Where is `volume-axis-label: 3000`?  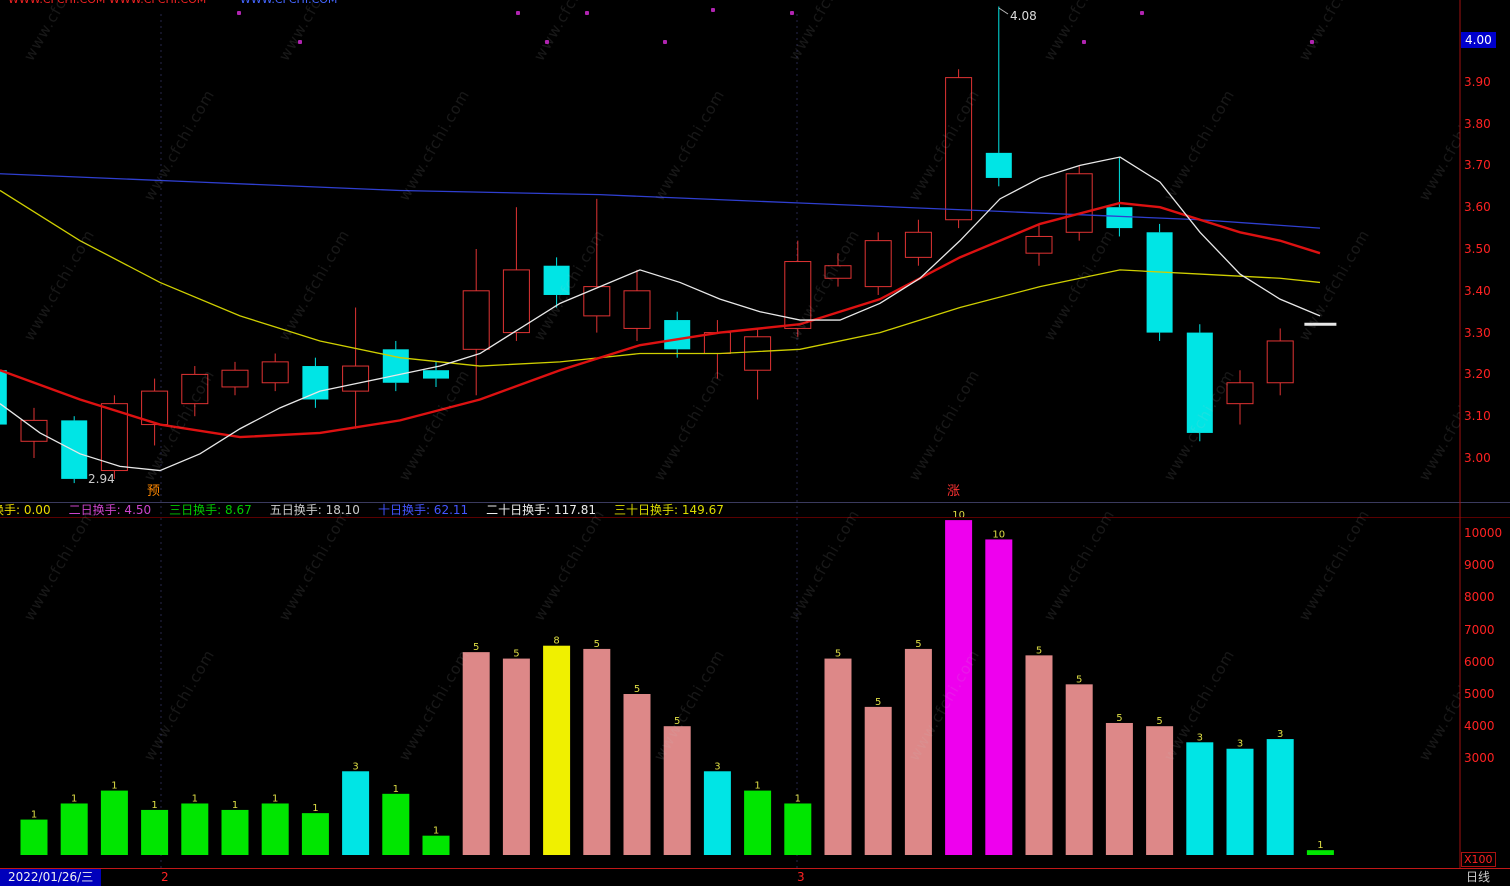
volume-axis-label: 3000 is located at coordinates (1479, 758).